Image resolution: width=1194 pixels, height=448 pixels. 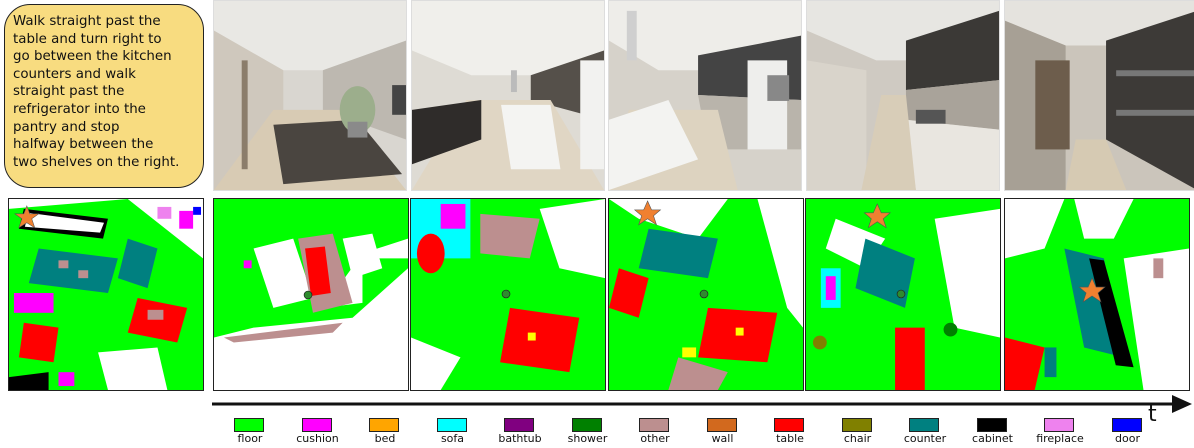 I want to click on legend-item-fireplace: fireplace, so click(x=1060, y=433).